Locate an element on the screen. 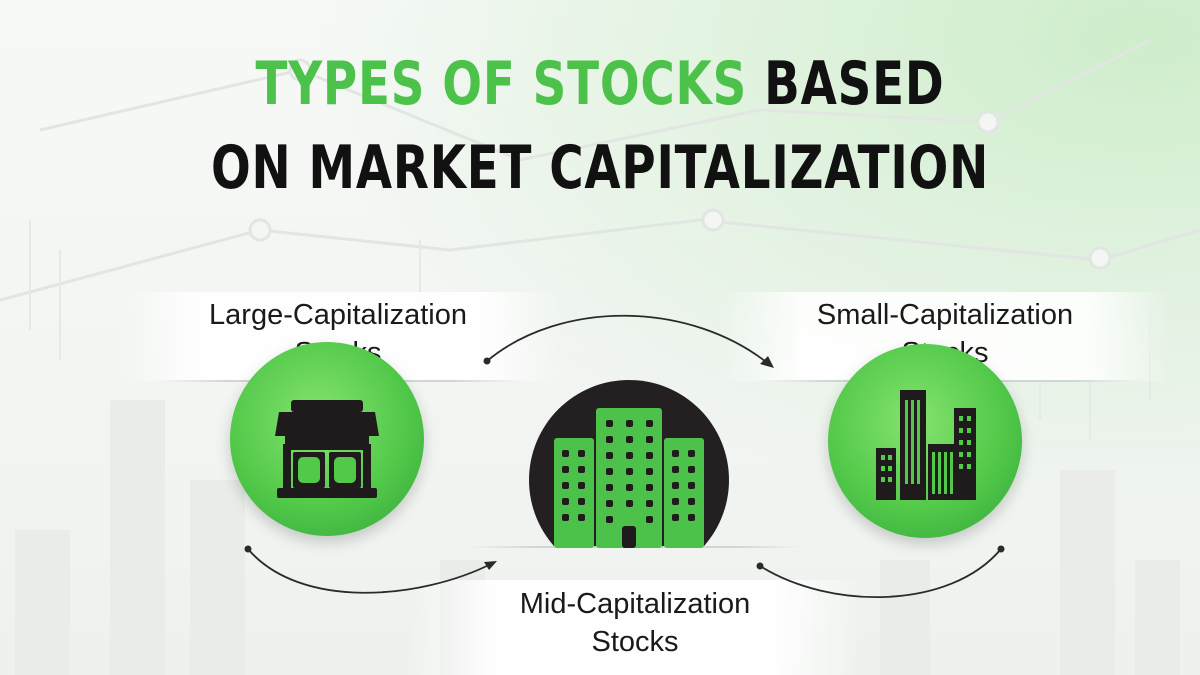 This screenshot has width=1200, height=675. storefront-icon is located at coordinates (327, 449).